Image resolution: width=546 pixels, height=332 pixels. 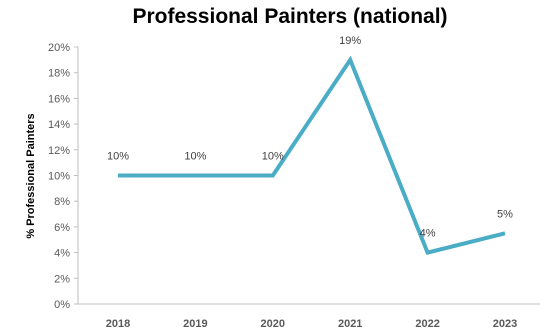 What do you see at coordinates (350, 324) in the screenshot?
I see `x-tick-label: 2021` at bounding box center [350, 324].